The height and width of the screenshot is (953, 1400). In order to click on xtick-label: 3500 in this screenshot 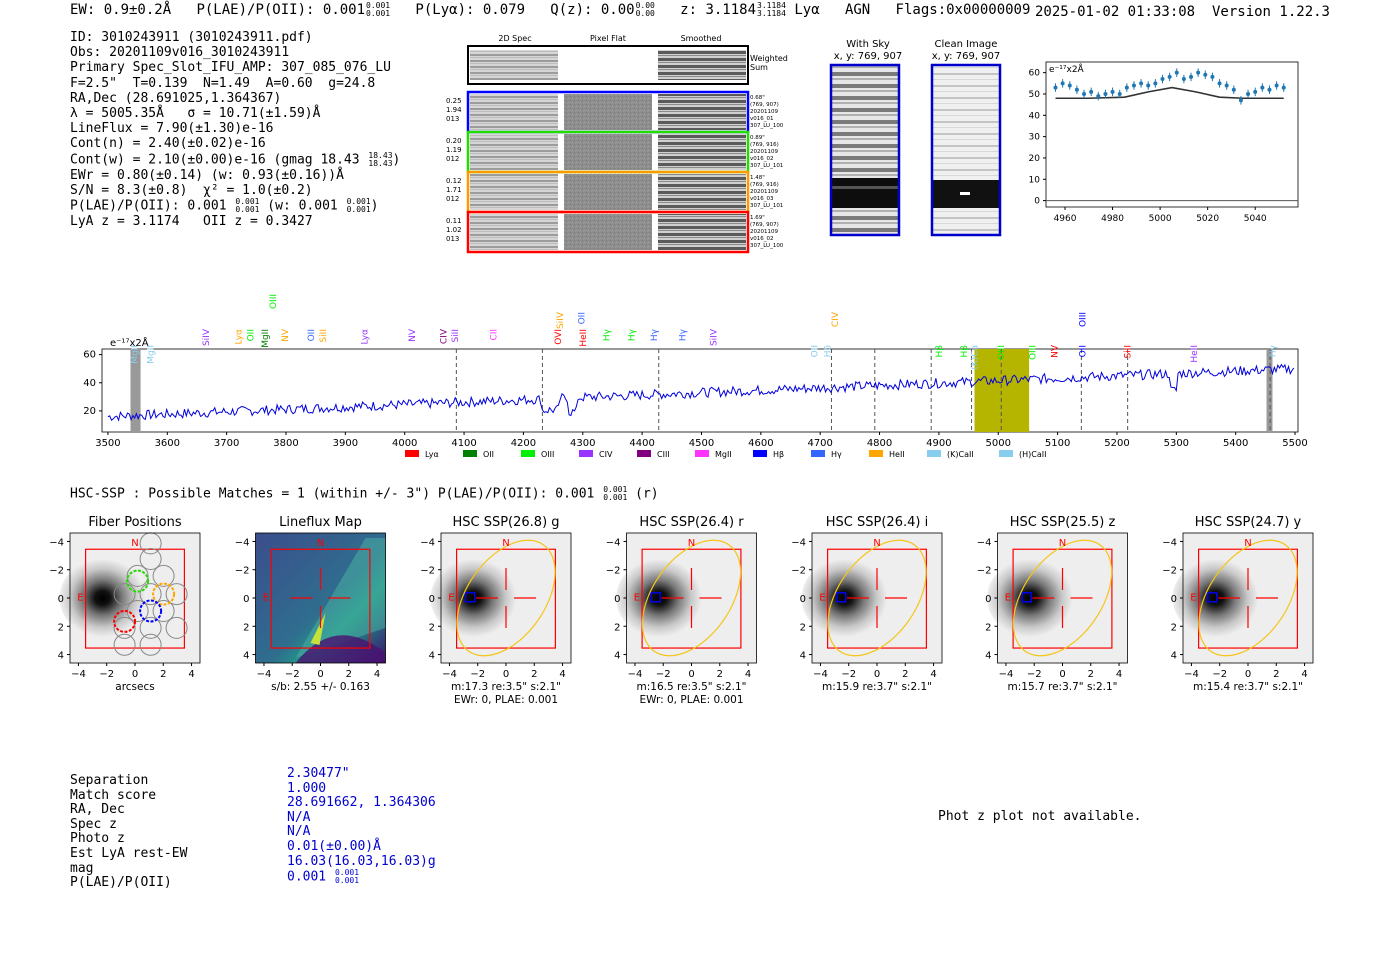, I will do `click(107, 443)`.